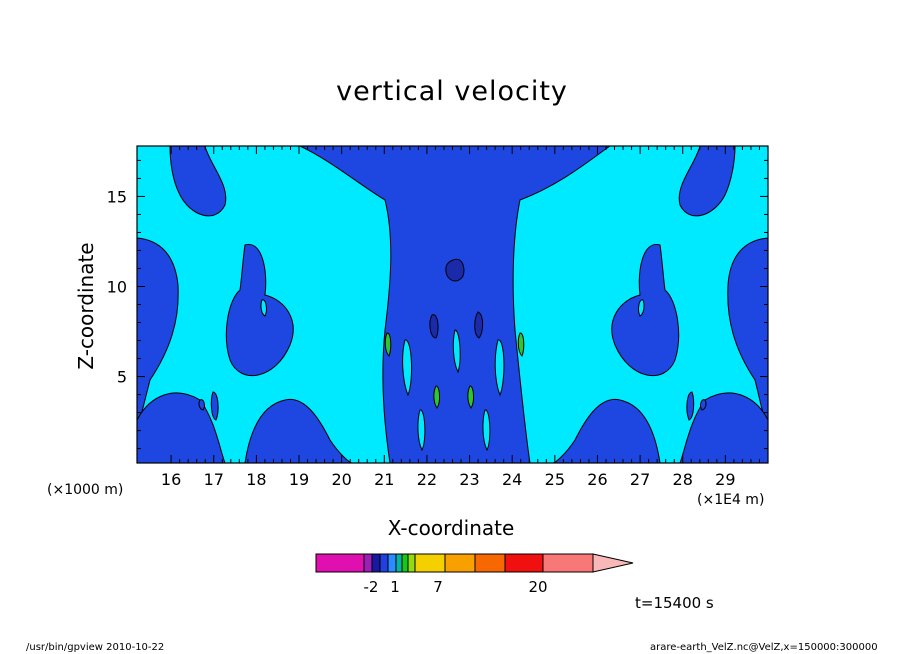 The width and height of the screenshot is (904, 654). Describe the element at coordinates (537, 587) in the screenshot. I see `colorbar-tick-label: 20` at that location.